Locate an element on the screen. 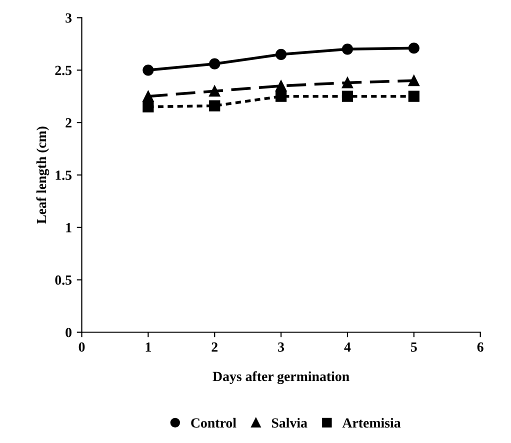 Image resolution: width=511 pixels, height=443 pixels. y-tick-label: 1 is located at coordinates (69, 227).